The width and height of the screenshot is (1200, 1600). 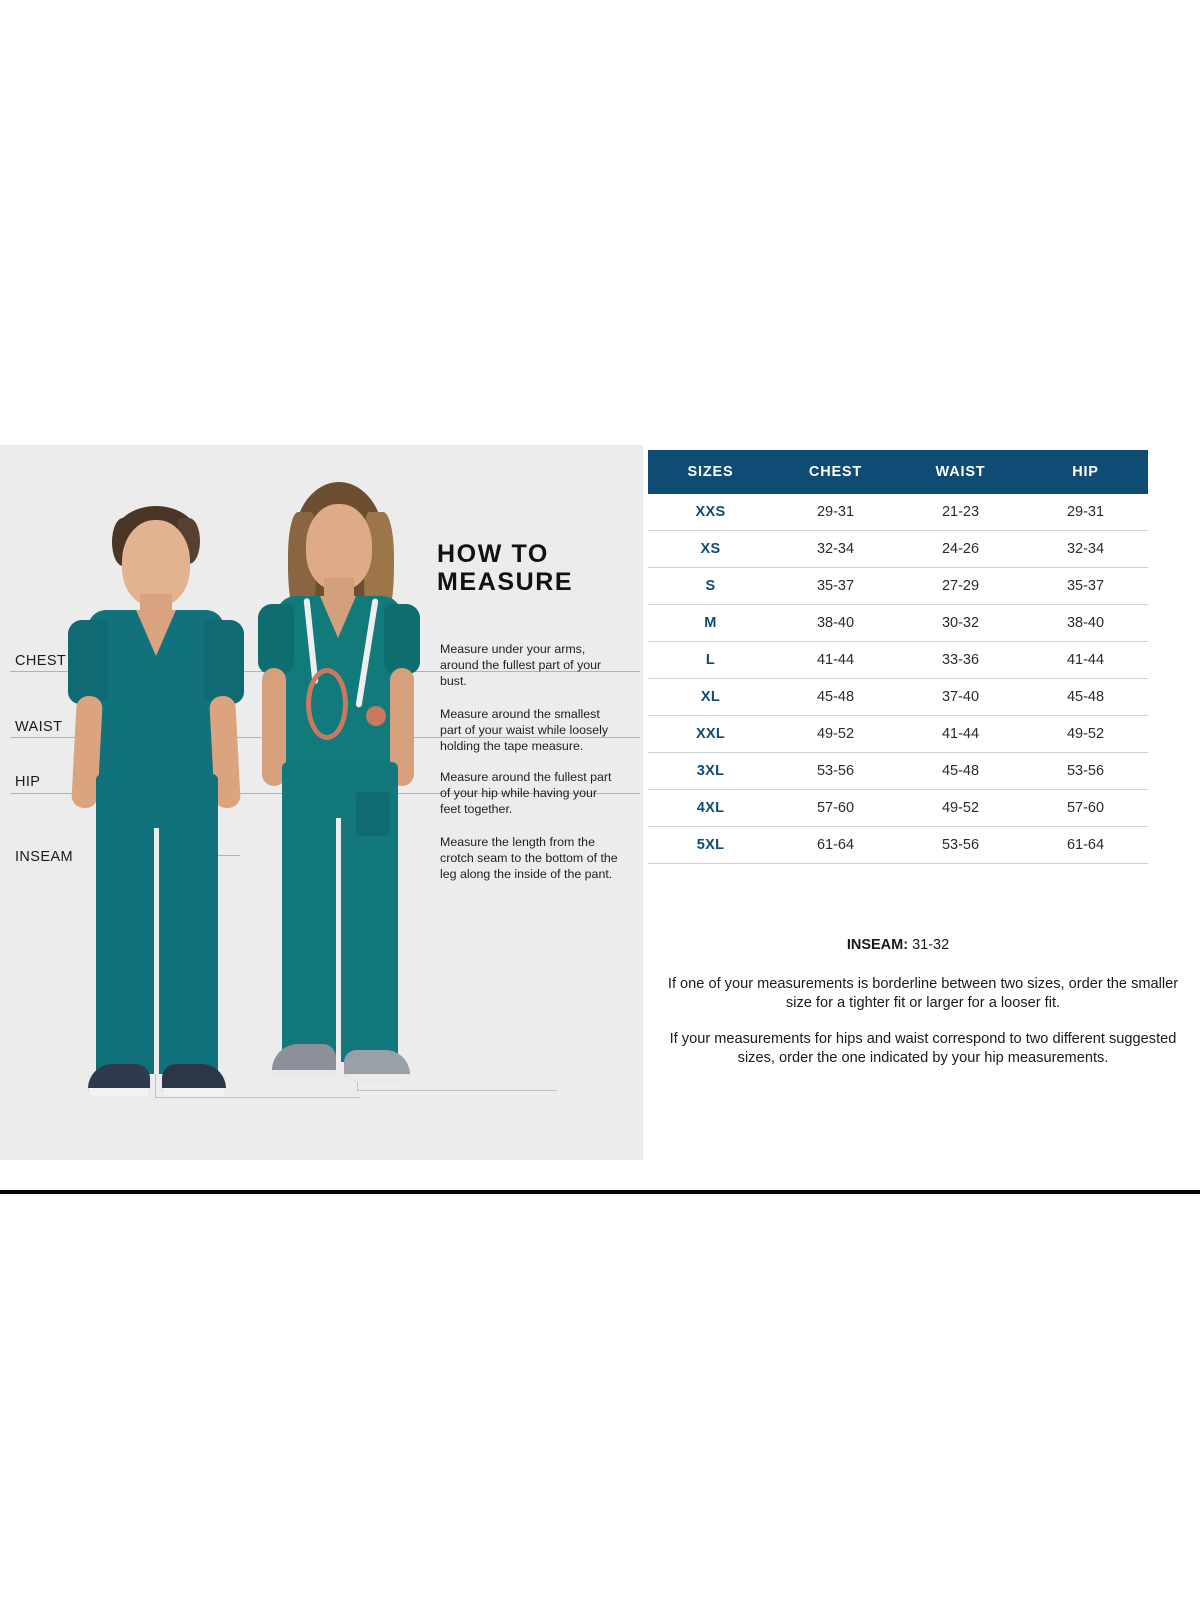 I want to click on inseam-value: 31-32, so click(x=931, y=945).